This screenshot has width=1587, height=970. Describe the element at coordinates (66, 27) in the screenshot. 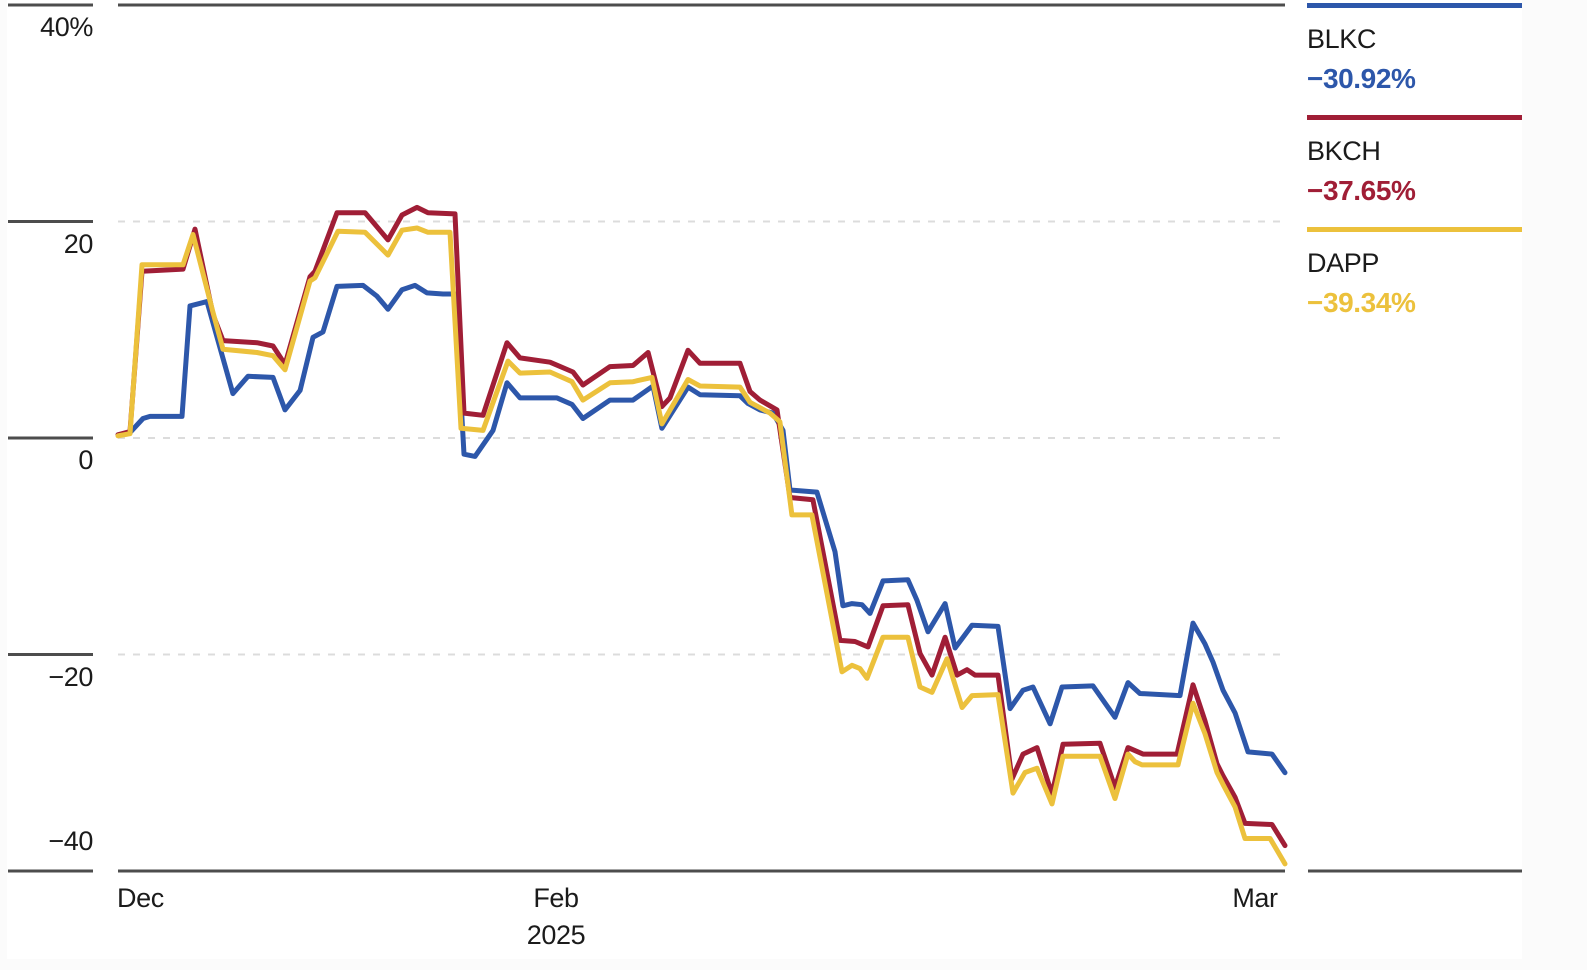

I see `y-axis-label-40: 40%` at that location.